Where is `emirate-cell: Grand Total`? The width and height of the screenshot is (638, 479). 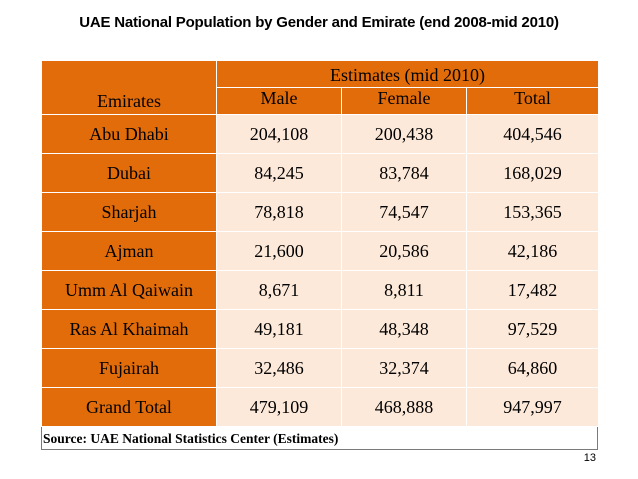 emirate-cell: Grand Total is located at coordinates (129, 407).